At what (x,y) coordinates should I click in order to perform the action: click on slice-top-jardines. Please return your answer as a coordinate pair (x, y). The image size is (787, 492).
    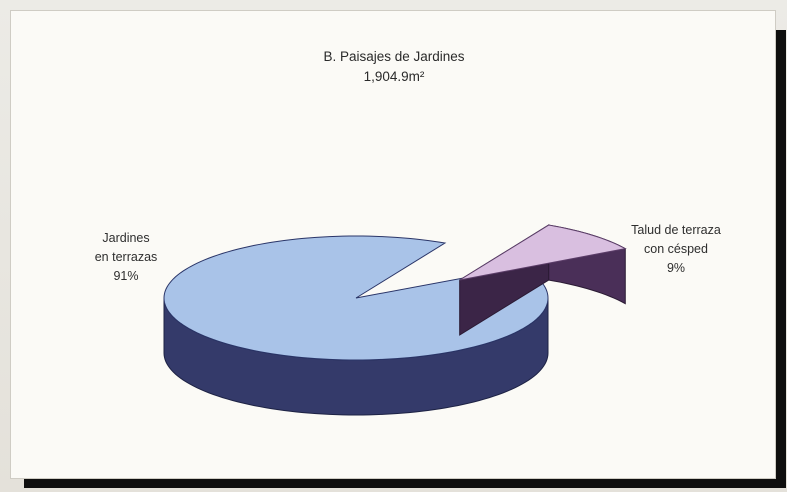
    Looking at the image, I should click on (356, 298).